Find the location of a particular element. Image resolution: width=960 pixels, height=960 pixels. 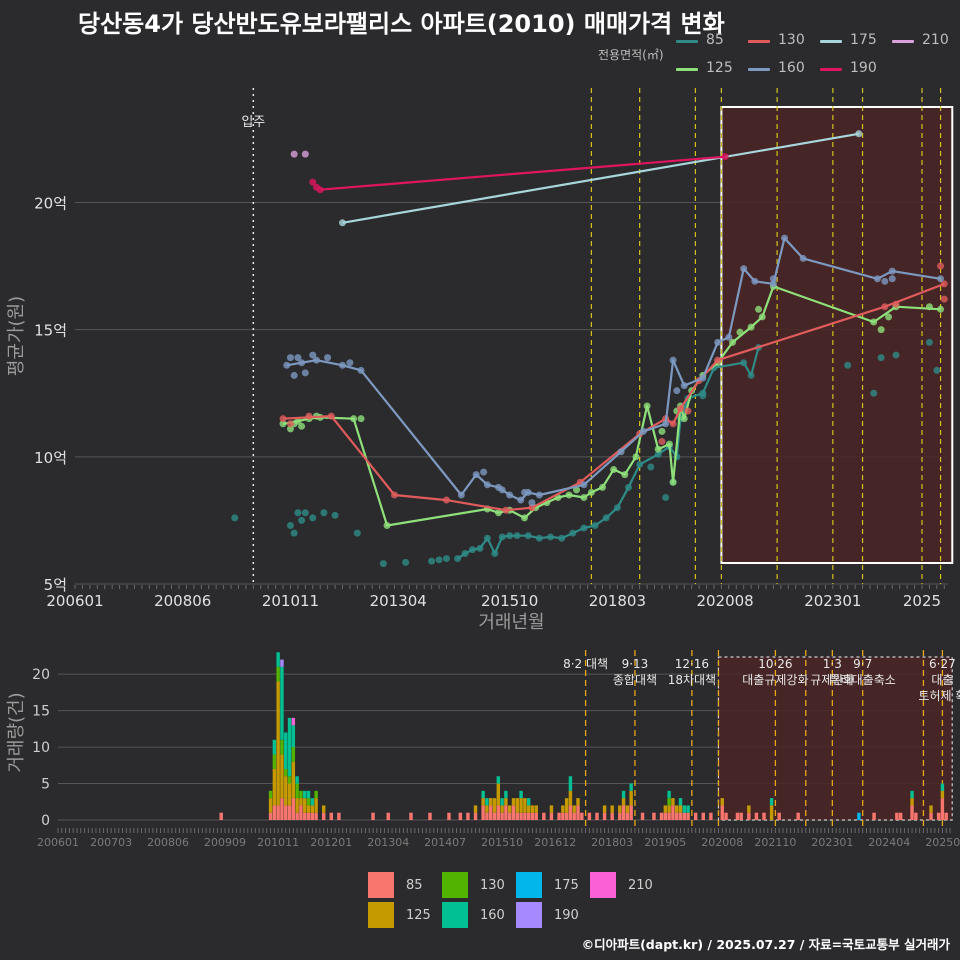

legend-label: 175 is located at coordinates (863, 40).